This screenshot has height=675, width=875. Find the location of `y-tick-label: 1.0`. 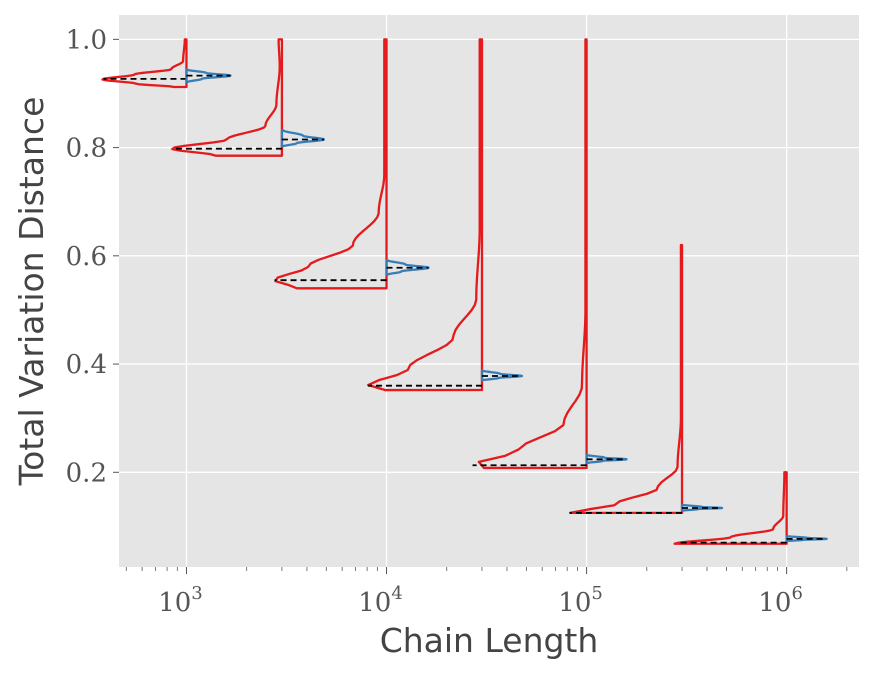

y-tick-label: 1.0 is located at coordinates (86, 40).